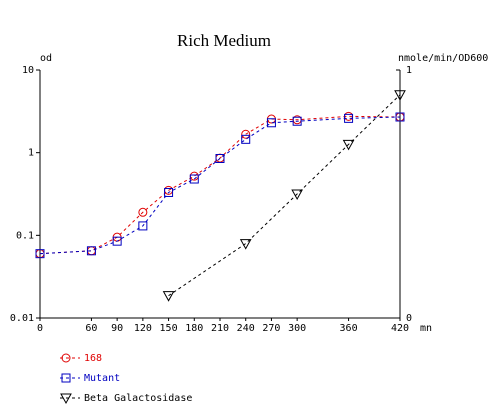  Describe the element at coordinates (443, 58) in the screenshot. I see `y2-axis-label: nmole/min/OD600` at that location.